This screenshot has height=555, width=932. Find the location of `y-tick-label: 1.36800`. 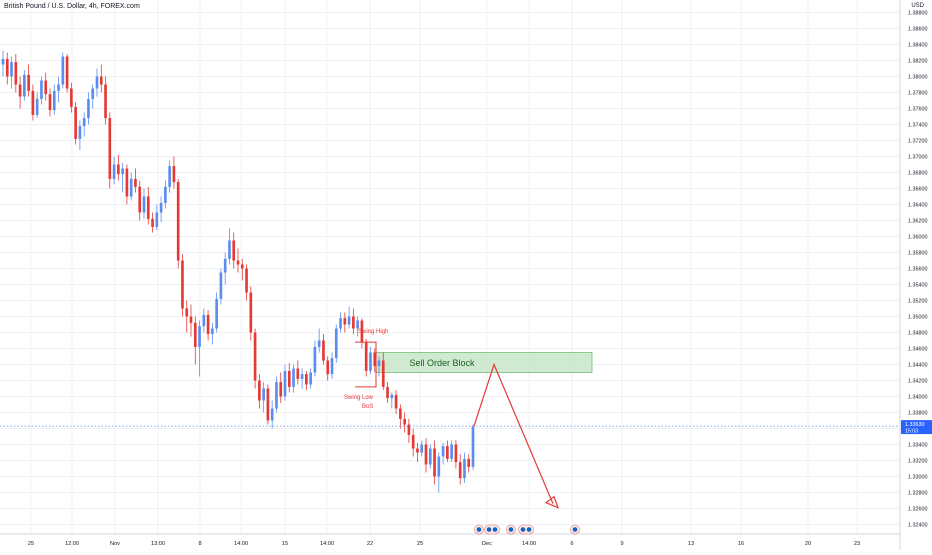

y-tick-label: 1.36800 is located at coordinates (918, 174).